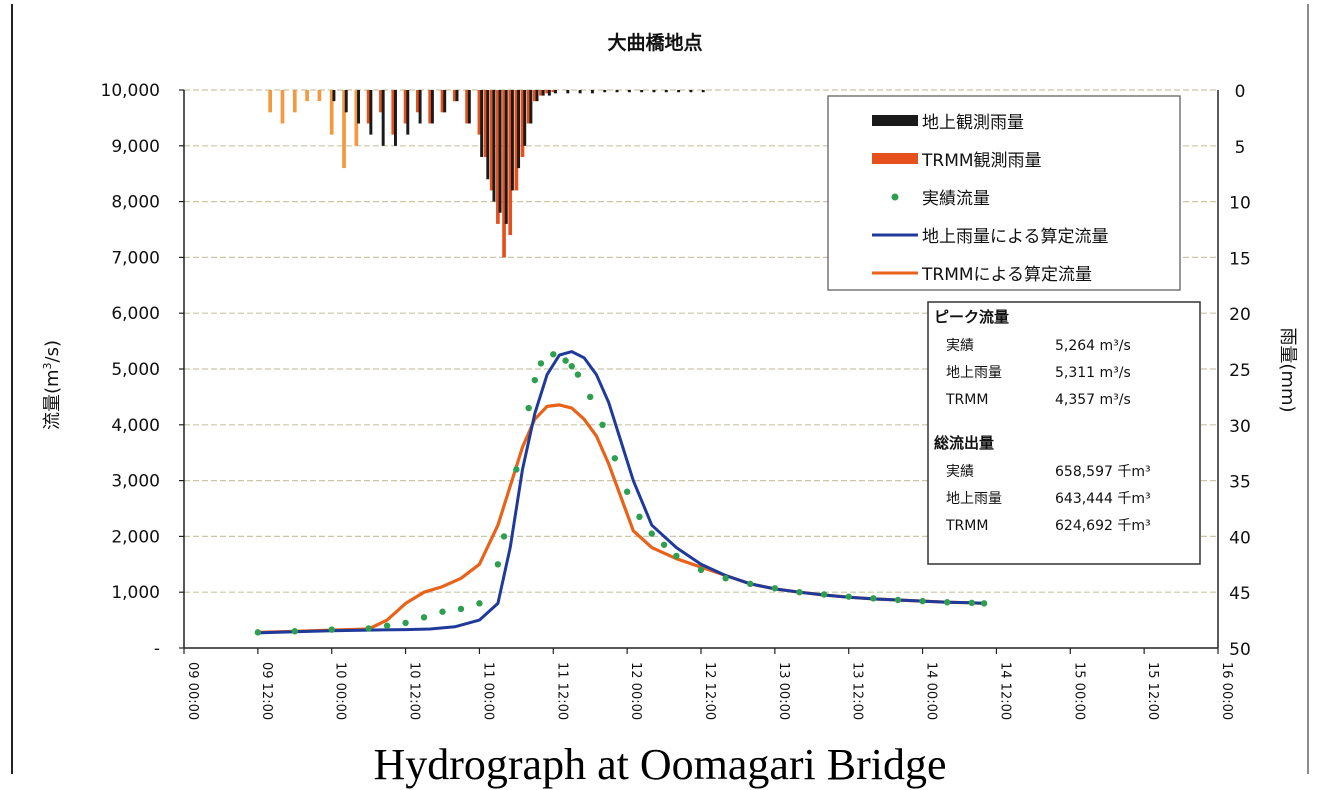 This screenshot has height=790, width=1320. I want to click on total-row-name: TRMM, so click(966, 526).